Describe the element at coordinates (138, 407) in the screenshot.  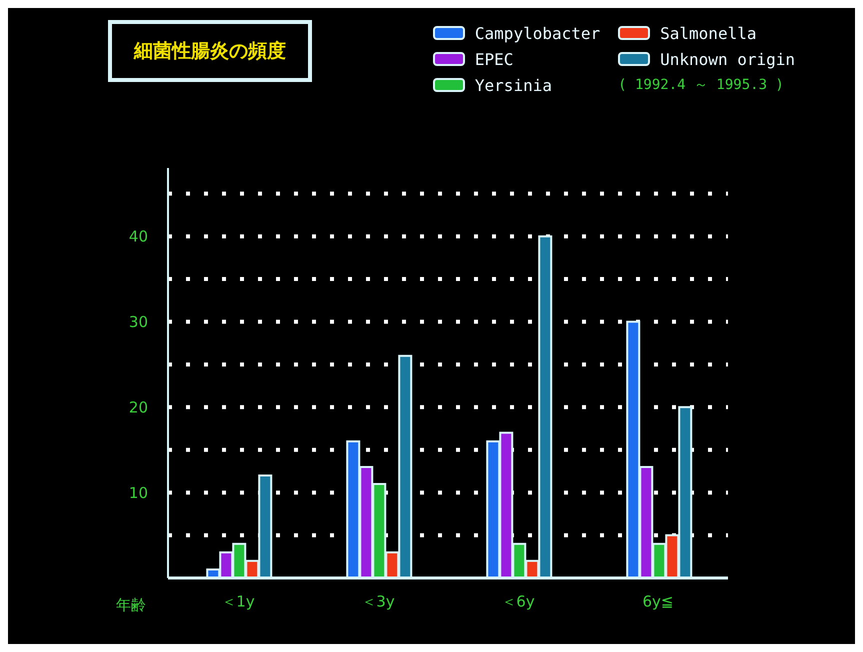
I see `y-tick-label: 20` at that location.